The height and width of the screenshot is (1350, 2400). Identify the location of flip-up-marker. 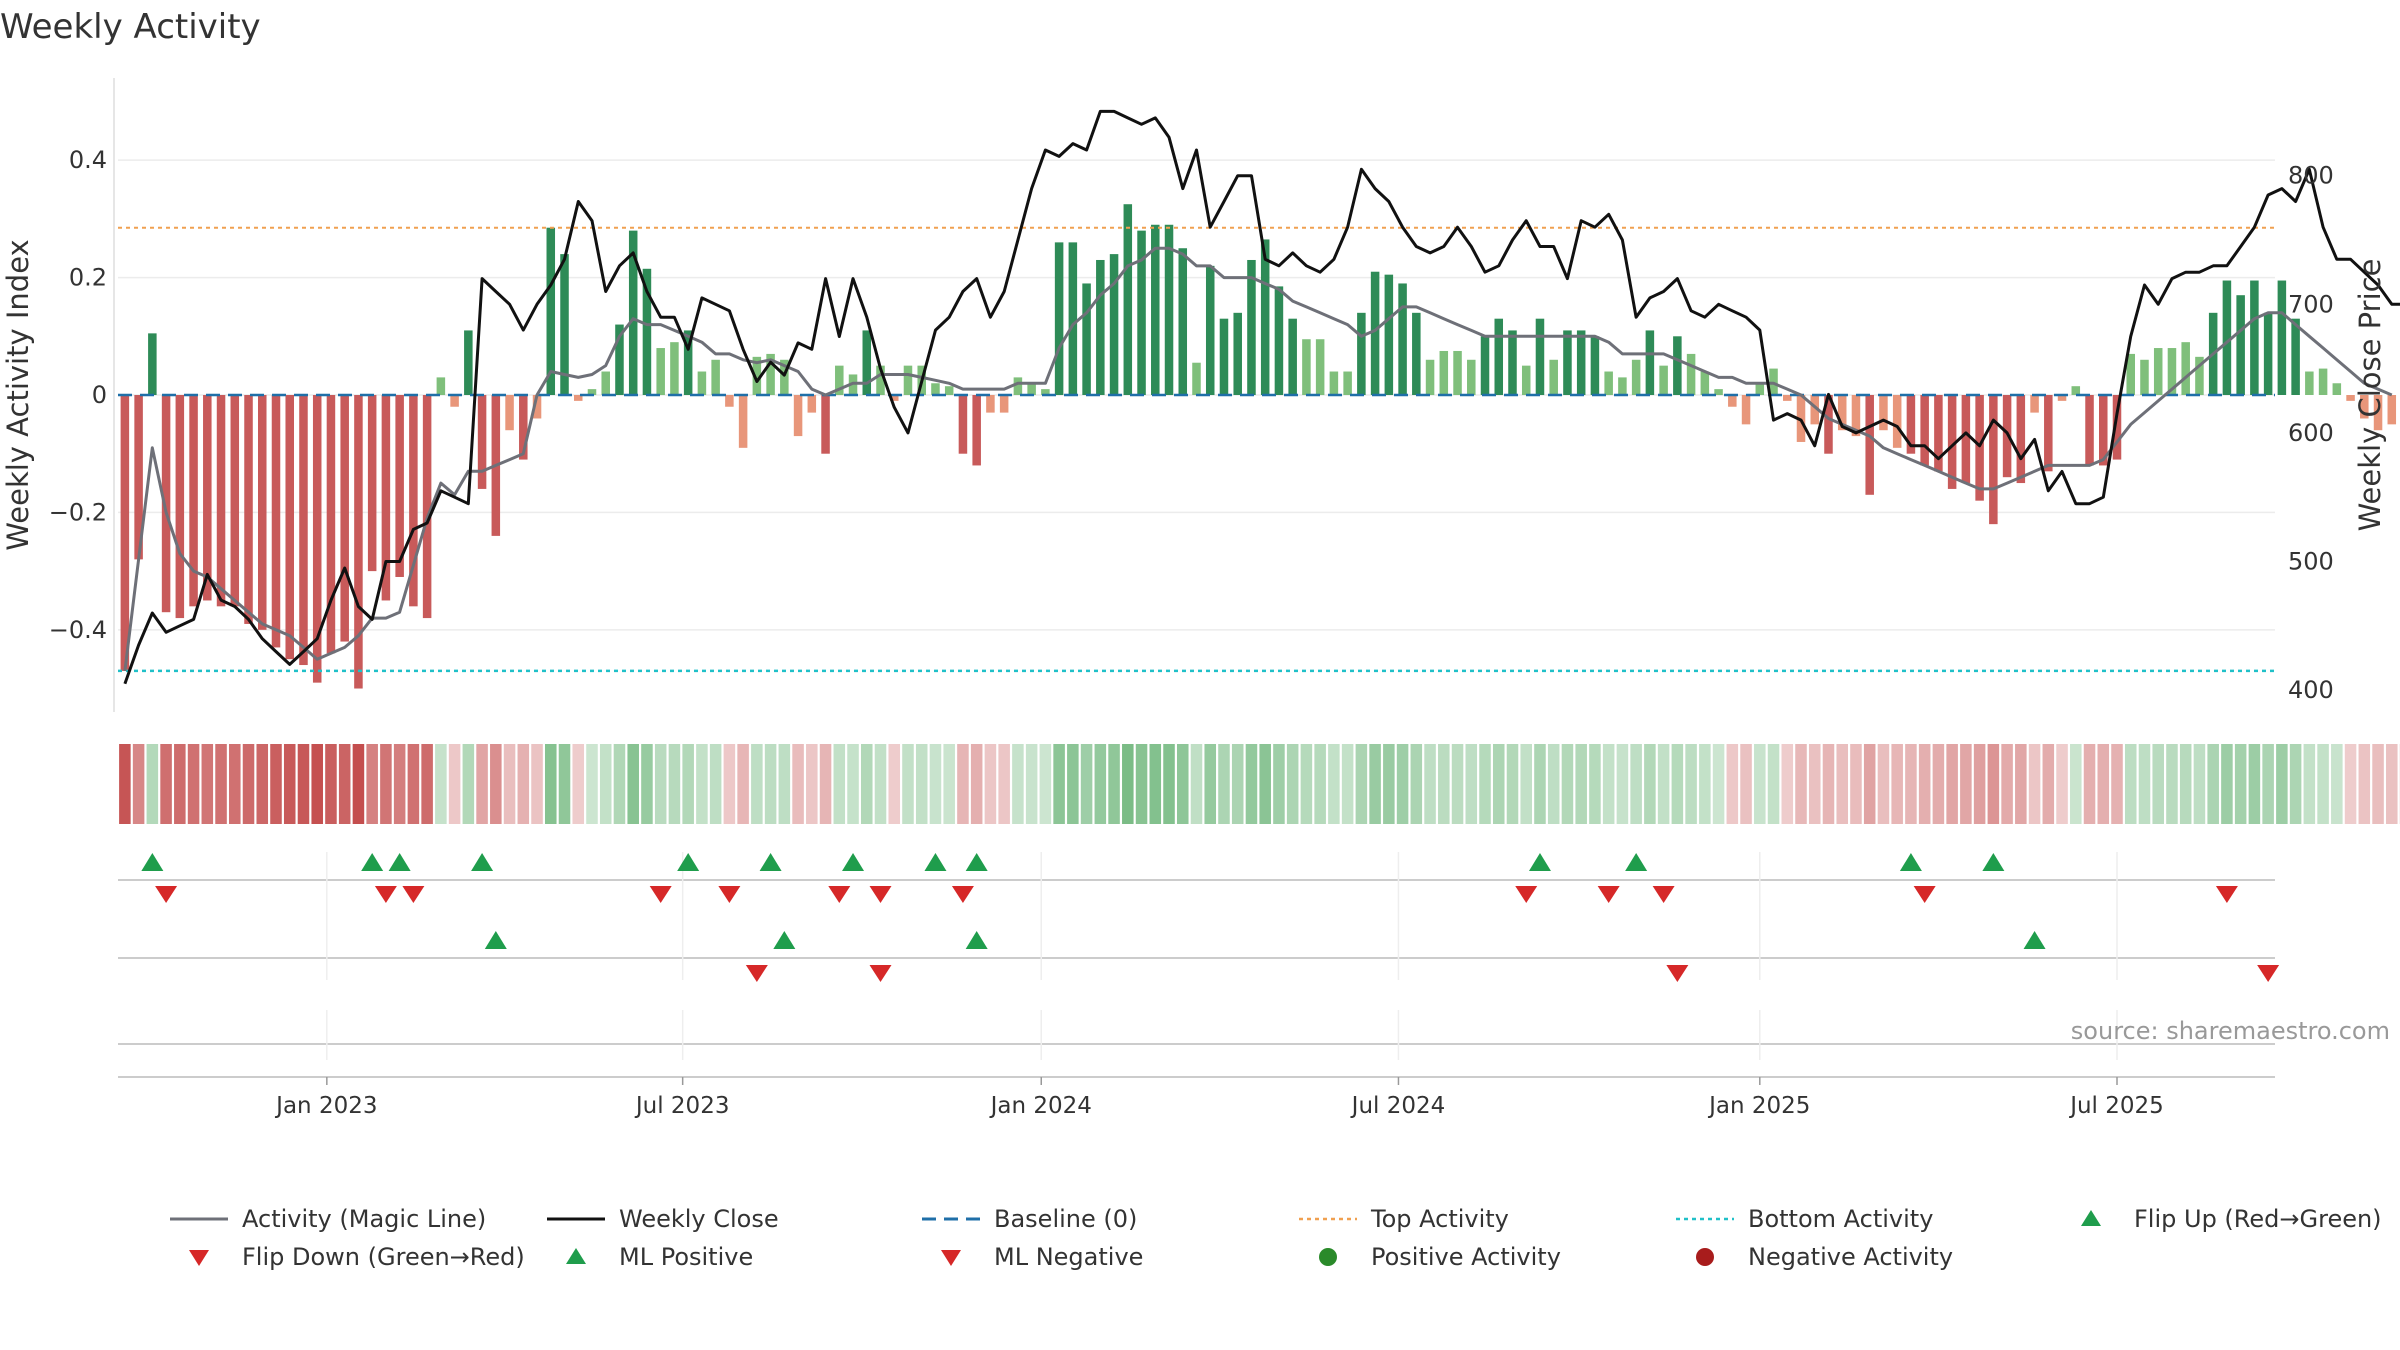
(976, 862).